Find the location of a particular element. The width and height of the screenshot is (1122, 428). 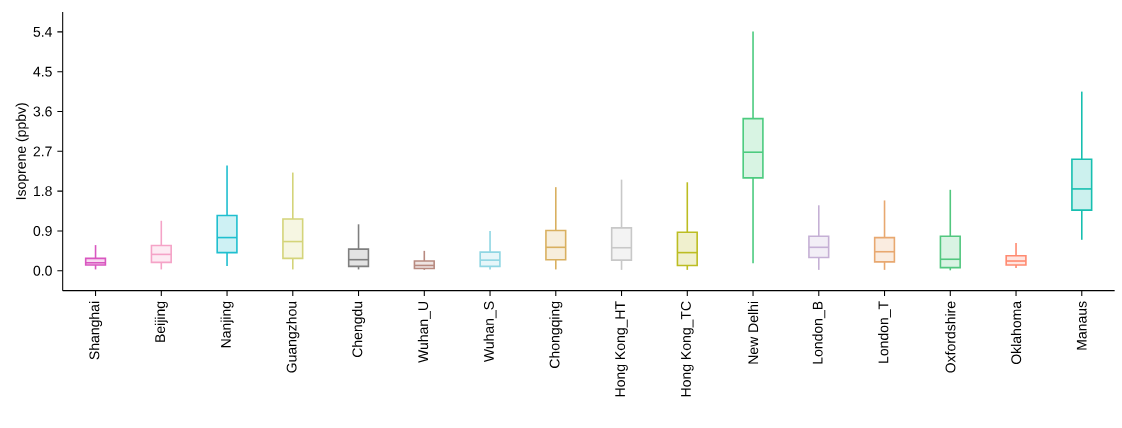

x-tick-label: Wuhan_U is located at coordinates (424, 332).